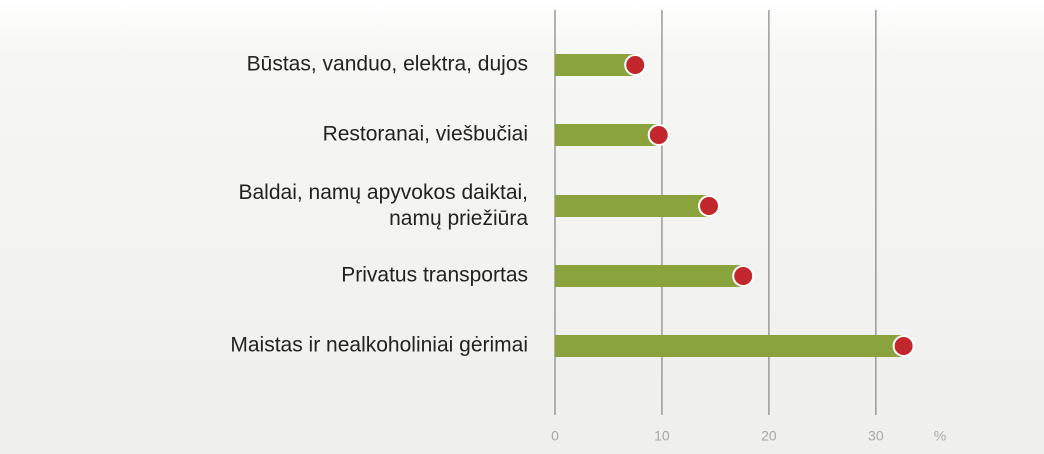 The image size is (1044, 454). What do you see at coordinates (940, 436) in the screenshot?
I see `x-axis-unit: %` at bounding box center [940, 436].